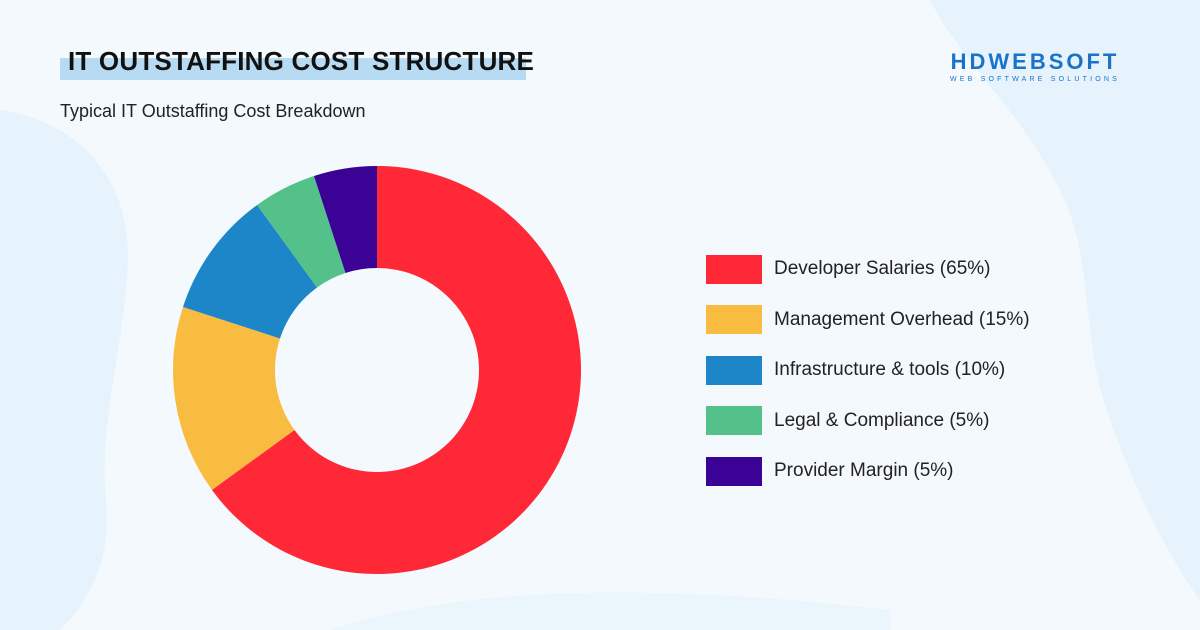 The height and width of the screenshot is (630, 1200). What do you see at coordinates (234, 398) in the screenshot?
I see `donut-slice-management-overhead` at bounding box center [234, 398].